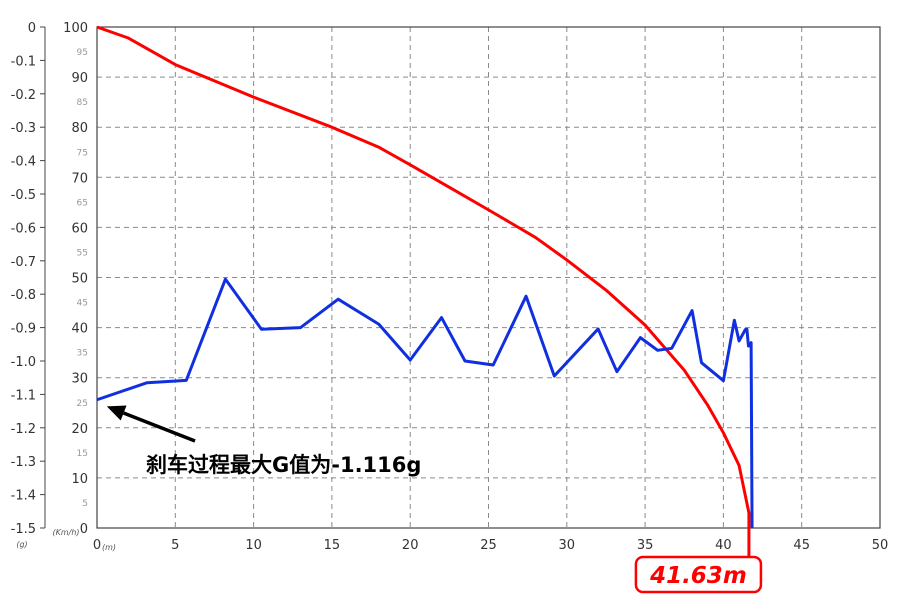 The height and width of the screenshot is (605, 908). What do you see at coordinates (82, 153) in the screenshot?
I see `speed-axis-minor-tick-label: 75` at bounding box center [82, 153].